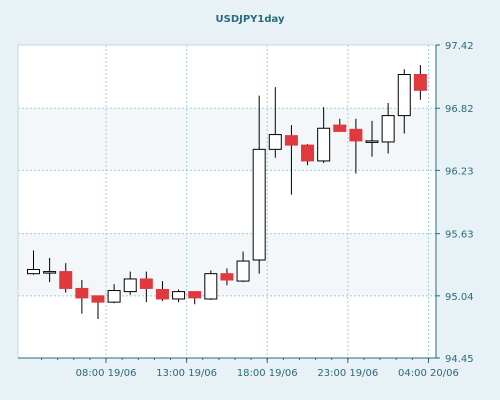 This screenshot has width=500, height=400. Describe the element at coordinates (267, 373) in the screenshot. I see `x-tick-label: 18:00 19/06` at that location.